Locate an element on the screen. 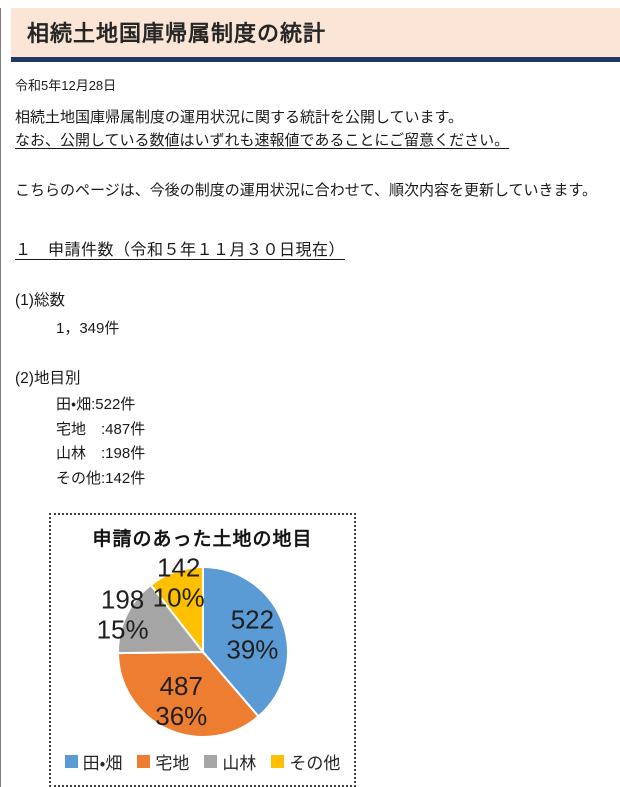 The height and width of the screenshot is (787, 620). pie-chart: 522 39% 487 36%198 15%142 10% is located at coordinates (192, 645).